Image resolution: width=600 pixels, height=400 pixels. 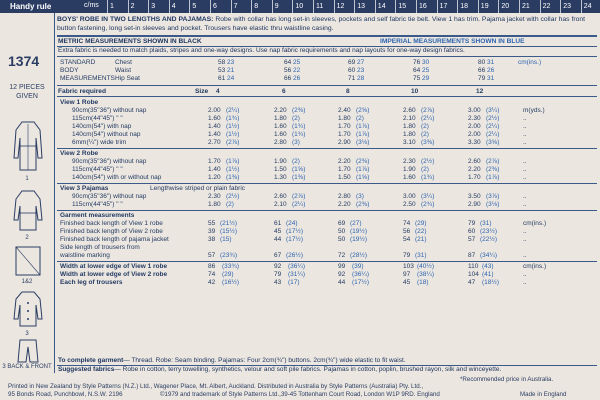 I want to click on row-value: 2.90, so click(x=344, y=142).